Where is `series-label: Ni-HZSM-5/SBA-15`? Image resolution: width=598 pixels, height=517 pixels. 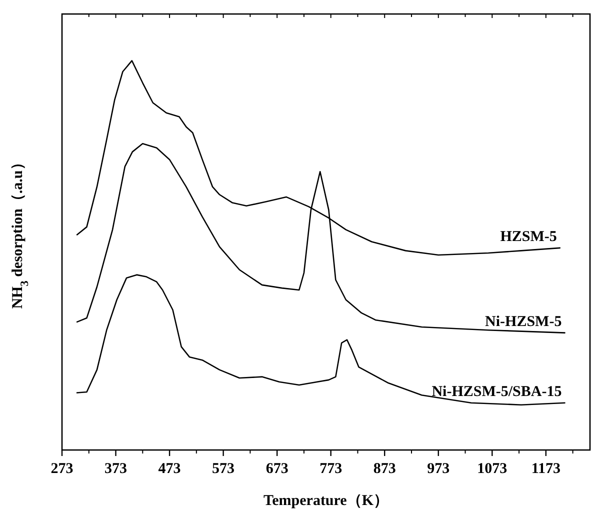
series-label: Ni-HZSM-5/SBA-15 is located at coordinates (497, 392).